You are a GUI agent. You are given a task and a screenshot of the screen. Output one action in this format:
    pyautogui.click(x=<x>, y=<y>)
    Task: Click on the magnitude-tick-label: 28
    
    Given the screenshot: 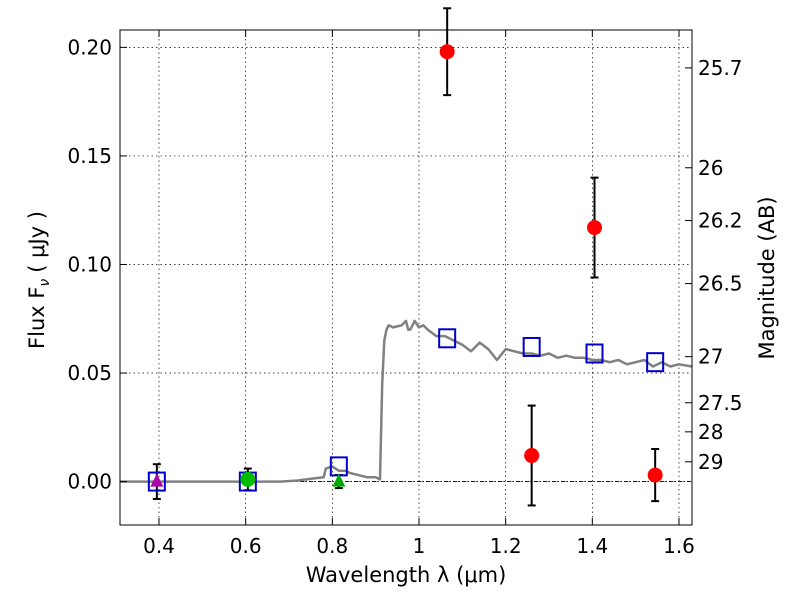 What is the action you would take?
    pyautogui.click(x=710, y=432)
    